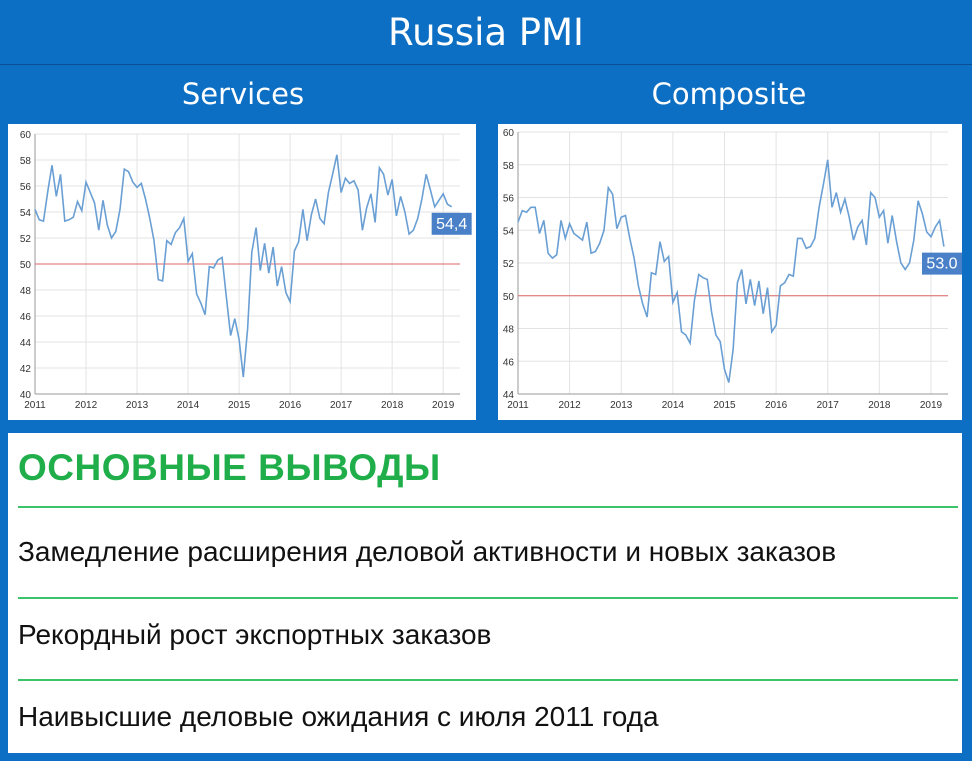  I want to click on page-title: Russia PMI, so click(486, 32).